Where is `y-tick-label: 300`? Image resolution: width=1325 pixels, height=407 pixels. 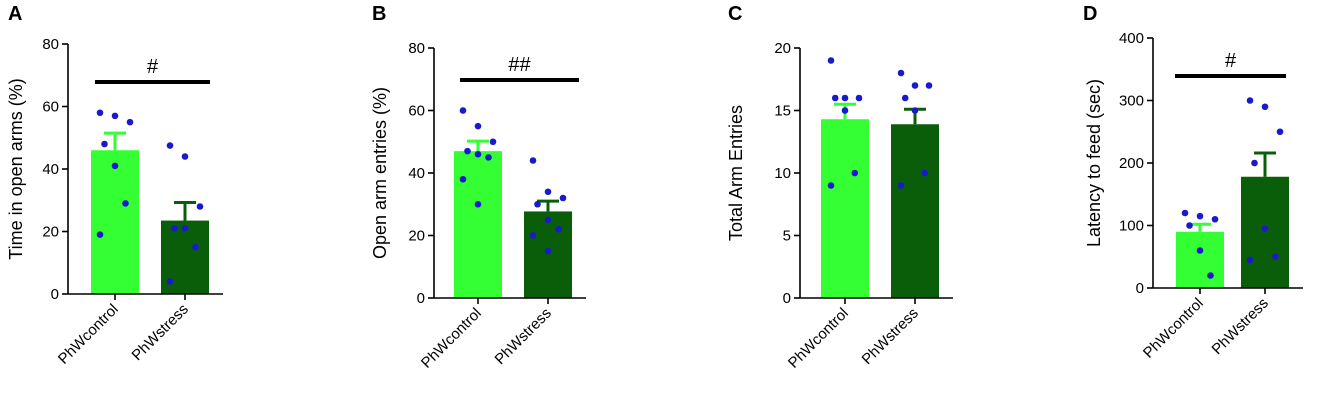 y-tick-label: 300 is located at coordinates (1131, 101).